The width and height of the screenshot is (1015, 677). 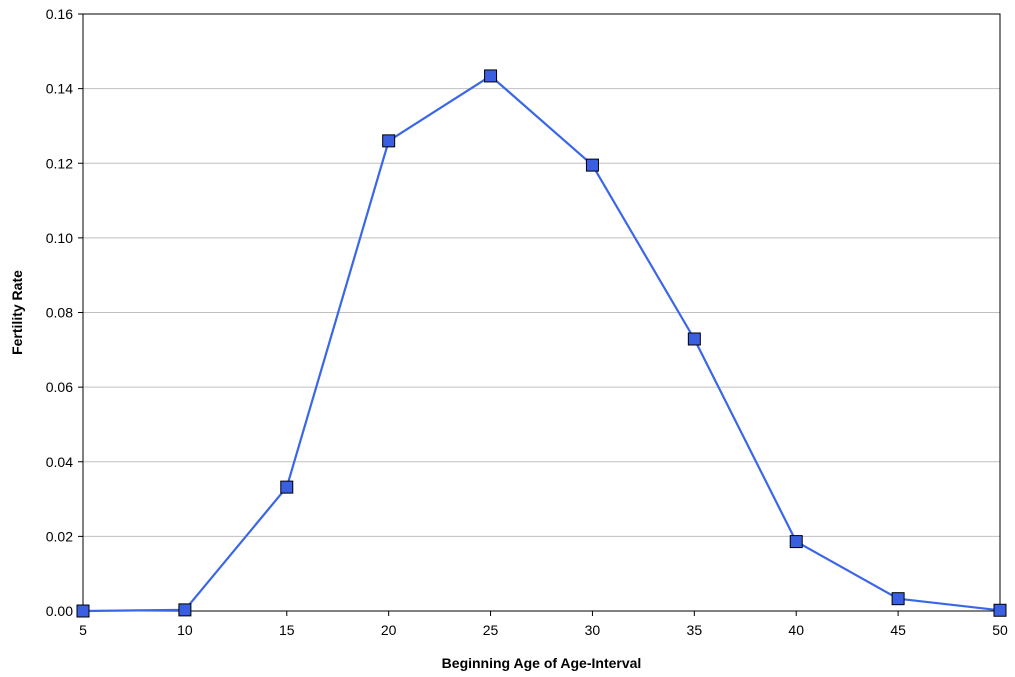 What do you see at coordinates (59, 611) in the screenshot?
I see `y-tick-label: 0.00` at bounding box center [59, 611].